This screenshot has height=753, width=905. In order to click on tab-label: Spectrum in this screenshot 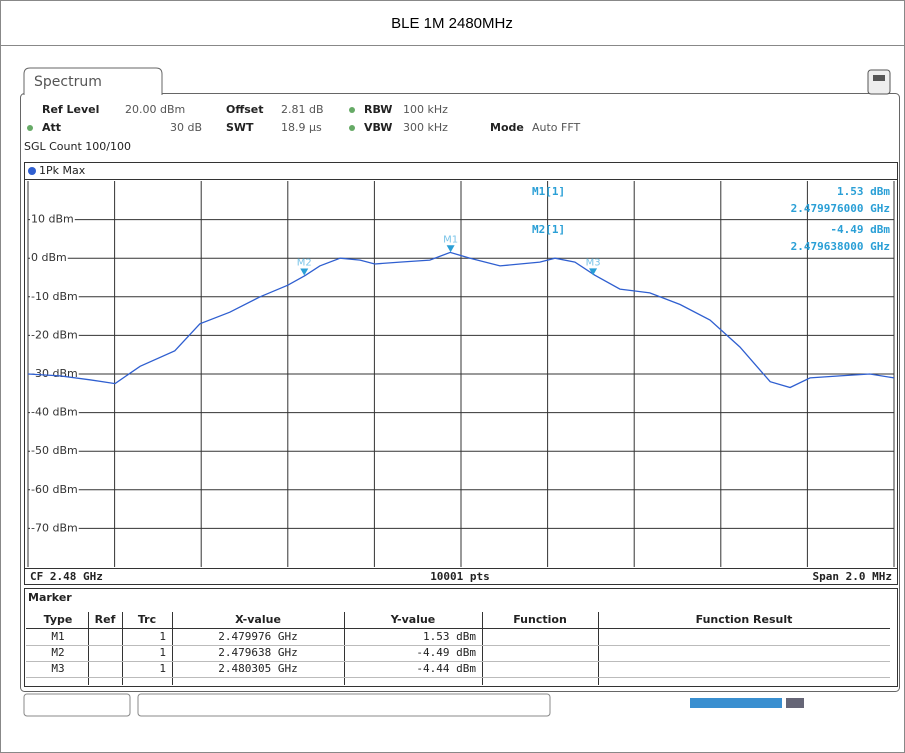, I will do `click(68, 82)`.